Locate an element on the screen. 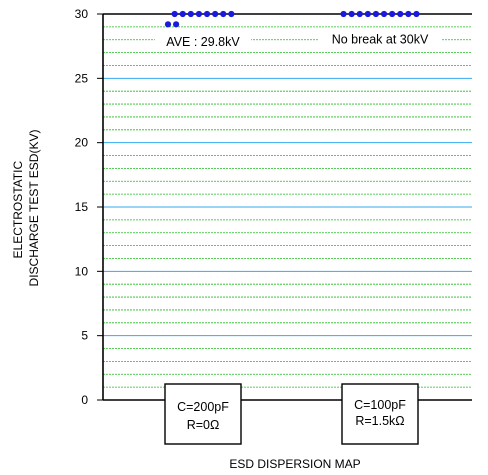 This screenshot has height=475, width=488. y-axis-label-line-2: DISCHARGE TEST ESD(KV) is located at coordinates (34, 208).